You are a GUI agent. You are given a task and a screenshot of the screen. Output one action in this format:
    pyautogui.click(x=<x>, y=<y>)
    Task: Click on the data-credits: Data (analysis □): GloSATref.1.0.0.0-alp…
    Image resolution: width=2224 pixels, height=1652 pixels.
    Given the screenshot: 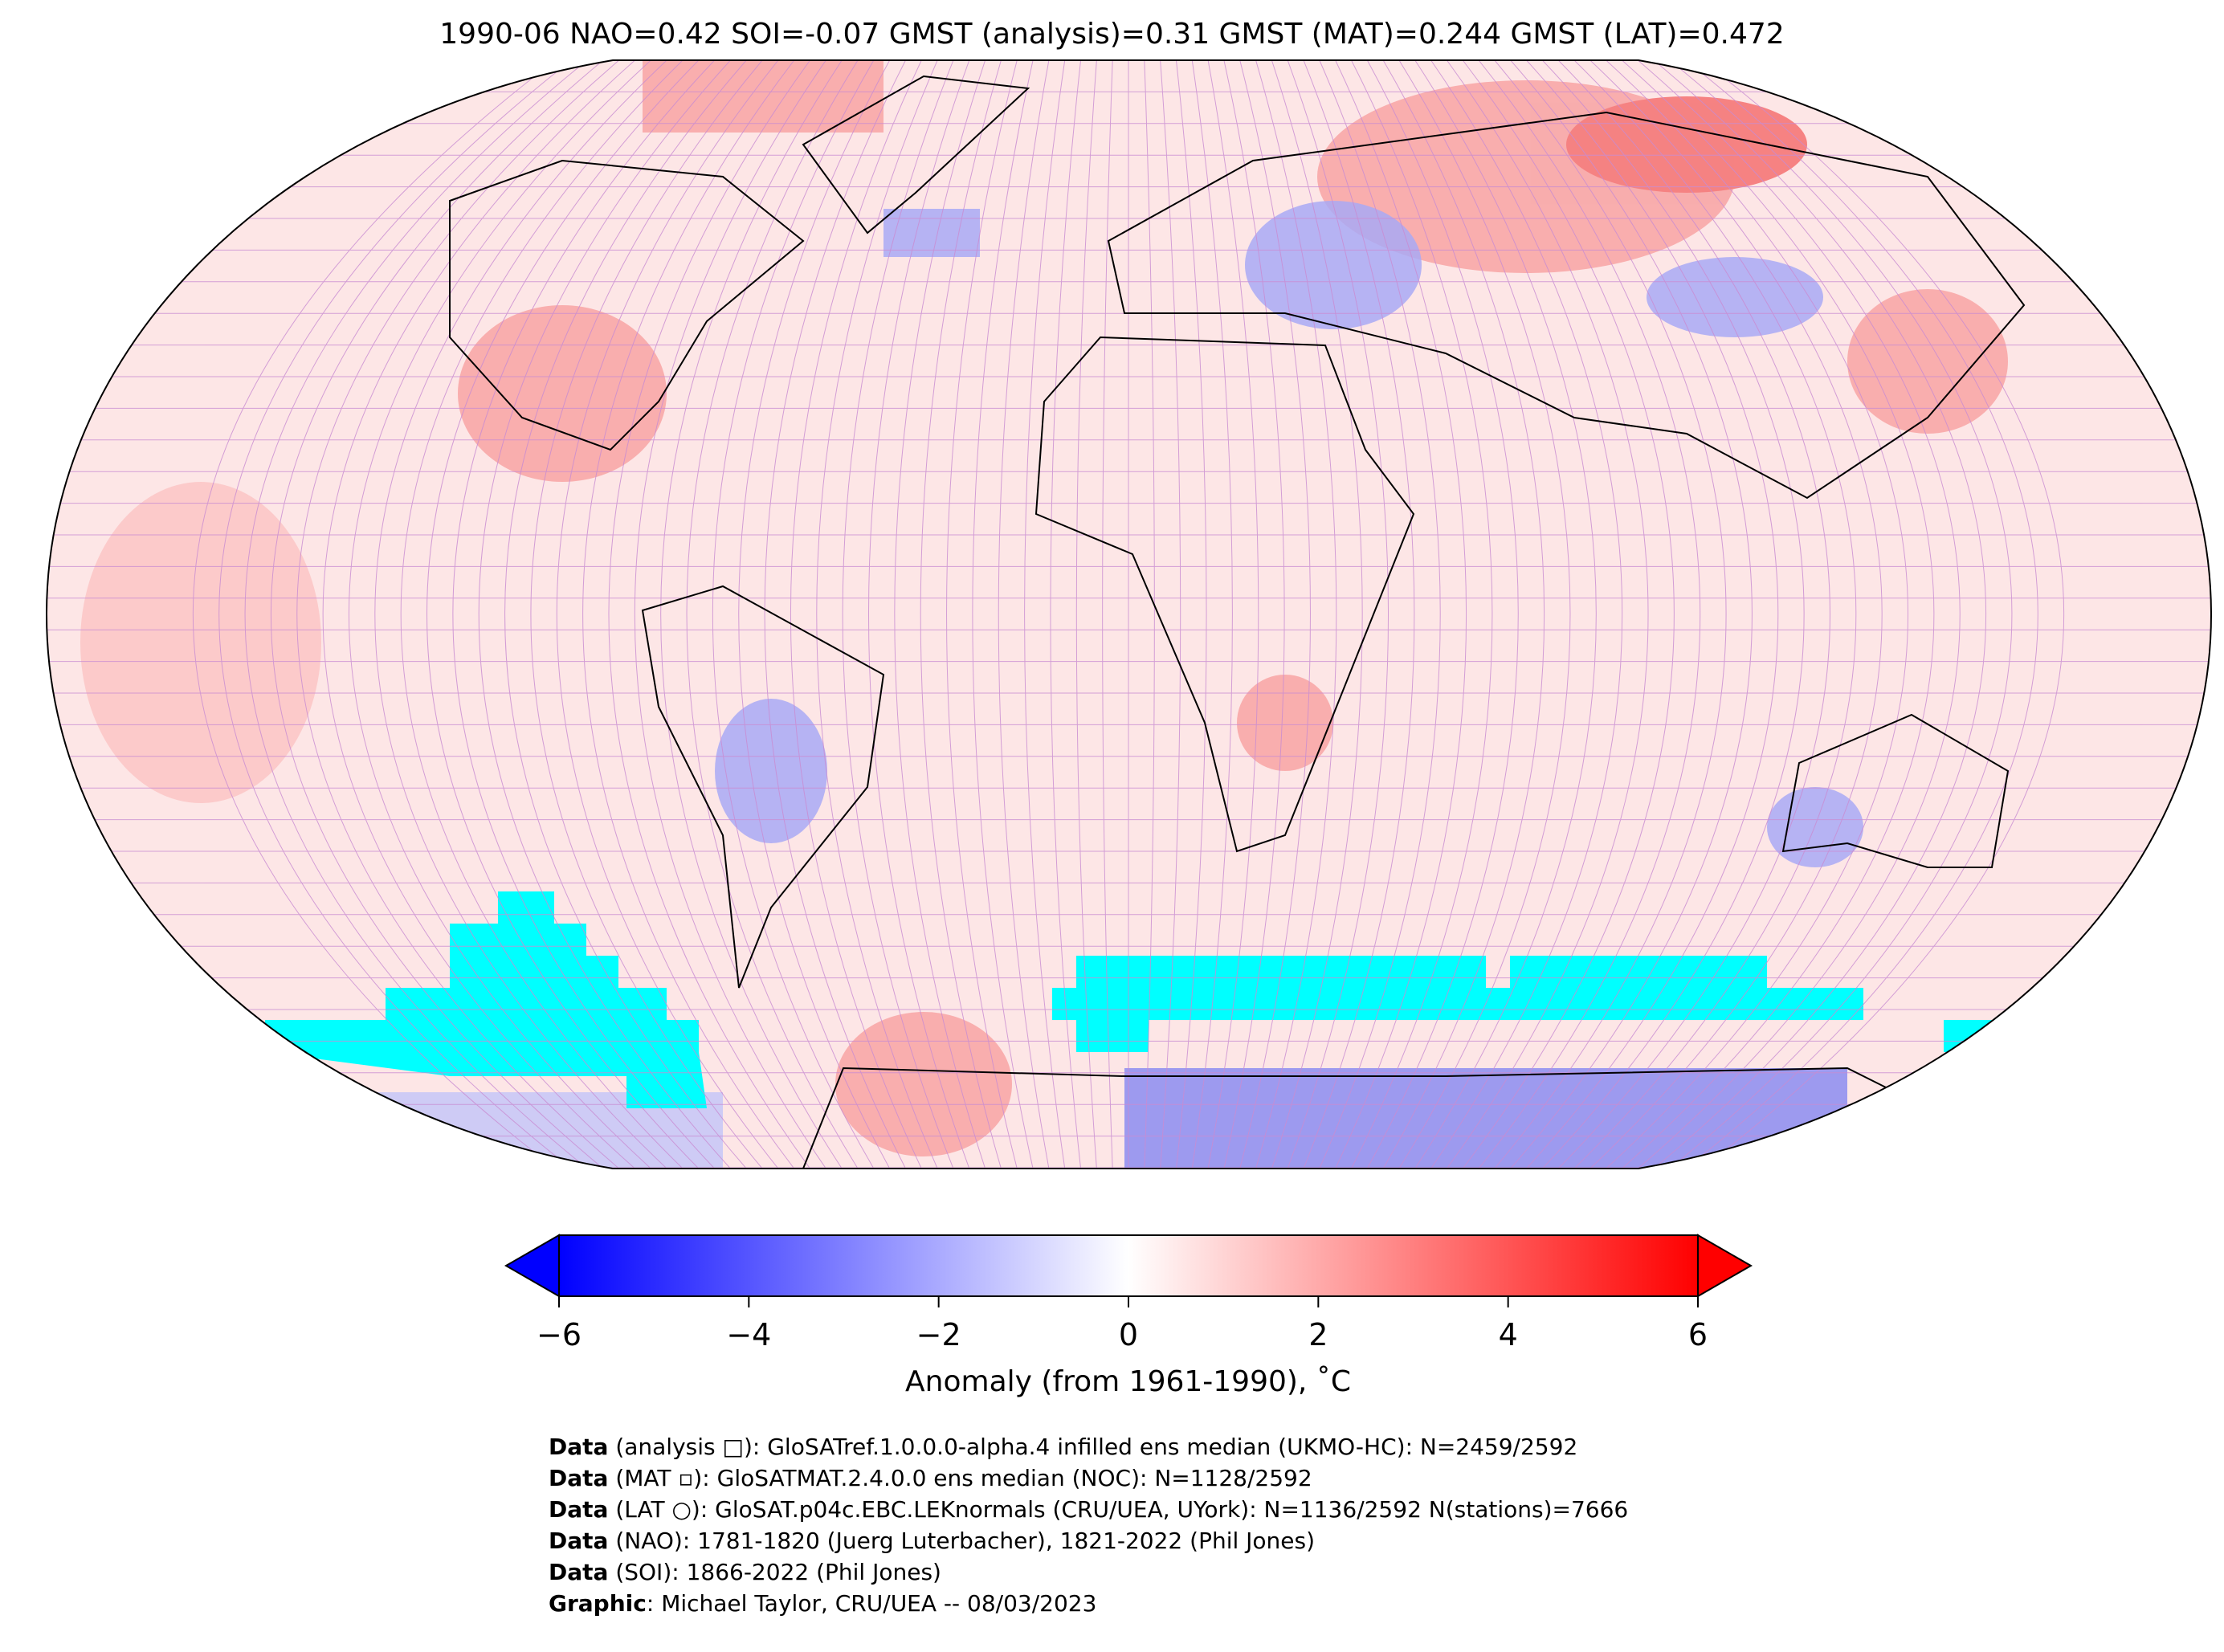 What is the action you would take?
    pyautogui.click(x=1088, y=1525)
    